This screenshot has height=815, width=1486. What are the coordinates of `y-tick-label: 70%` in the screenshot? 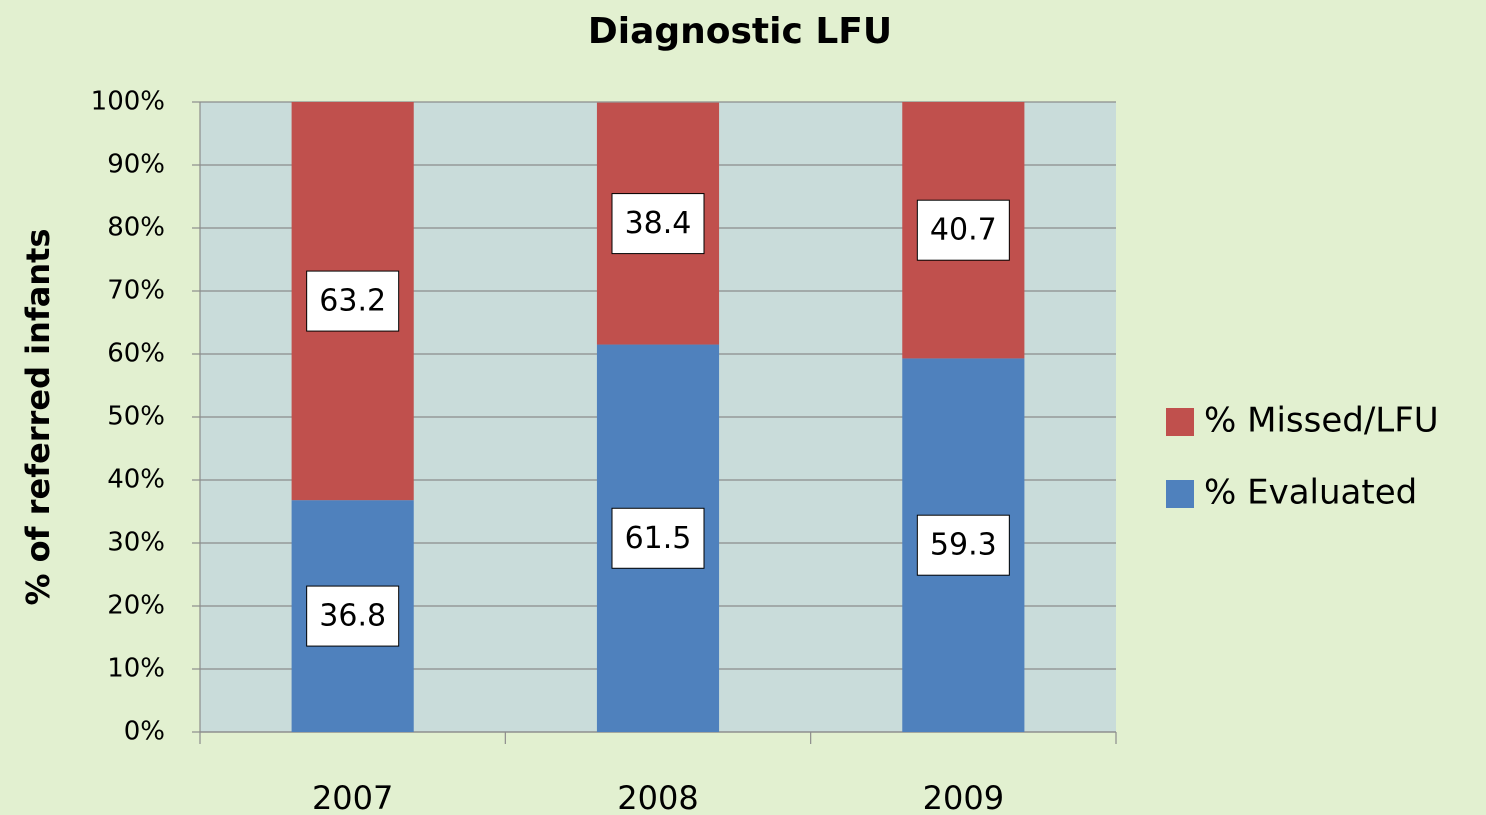 It's located at (136, 291).